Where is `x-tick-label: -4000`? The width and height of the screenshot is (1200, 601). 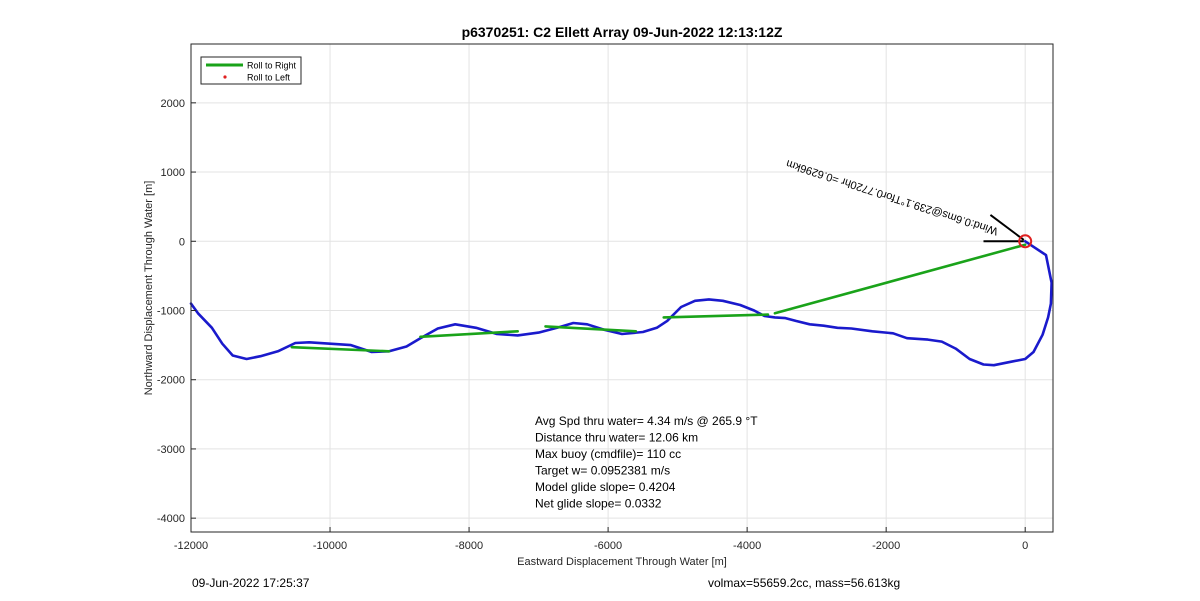
x-tick-label: -4000 is located at coordinates (747, 546).